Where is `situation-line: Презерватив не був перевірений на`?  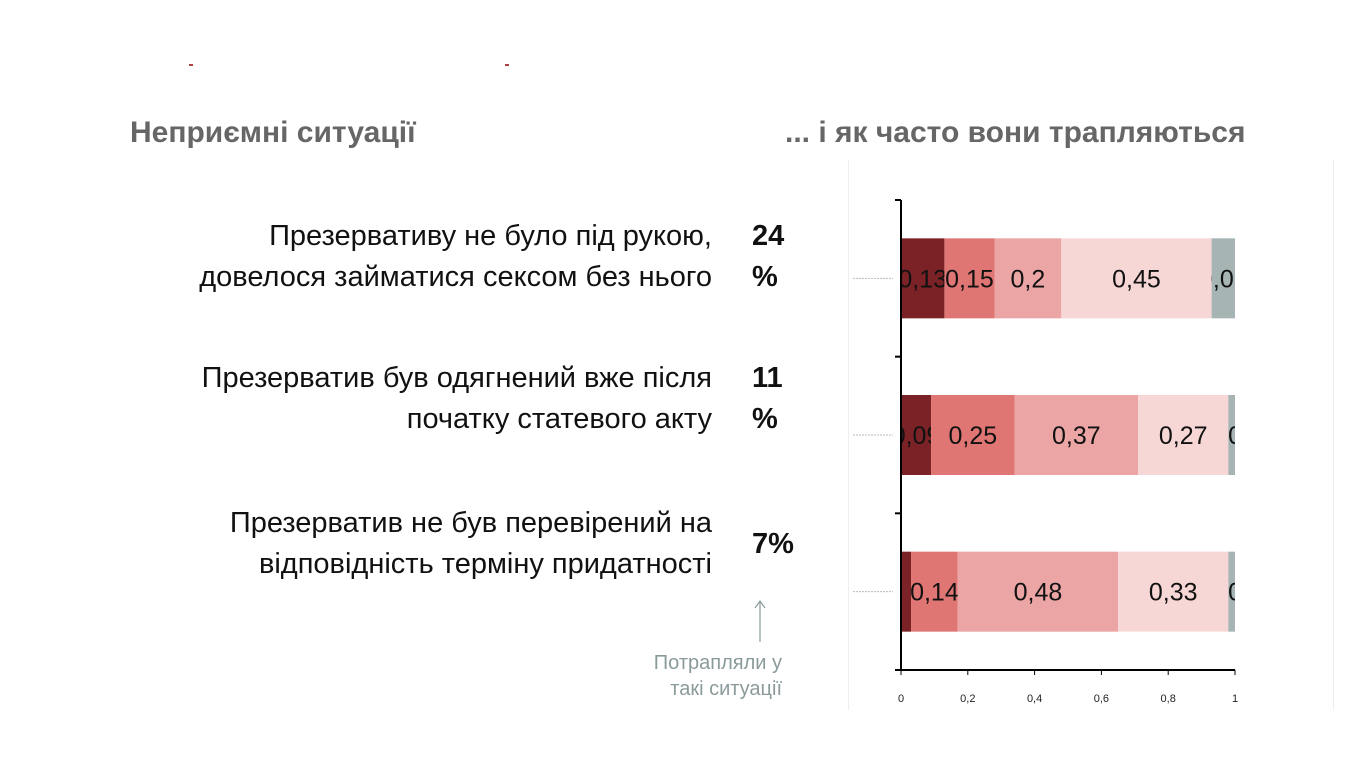 situation-line: Презерватив не був перевірений на is located at coordinates (470, 523).